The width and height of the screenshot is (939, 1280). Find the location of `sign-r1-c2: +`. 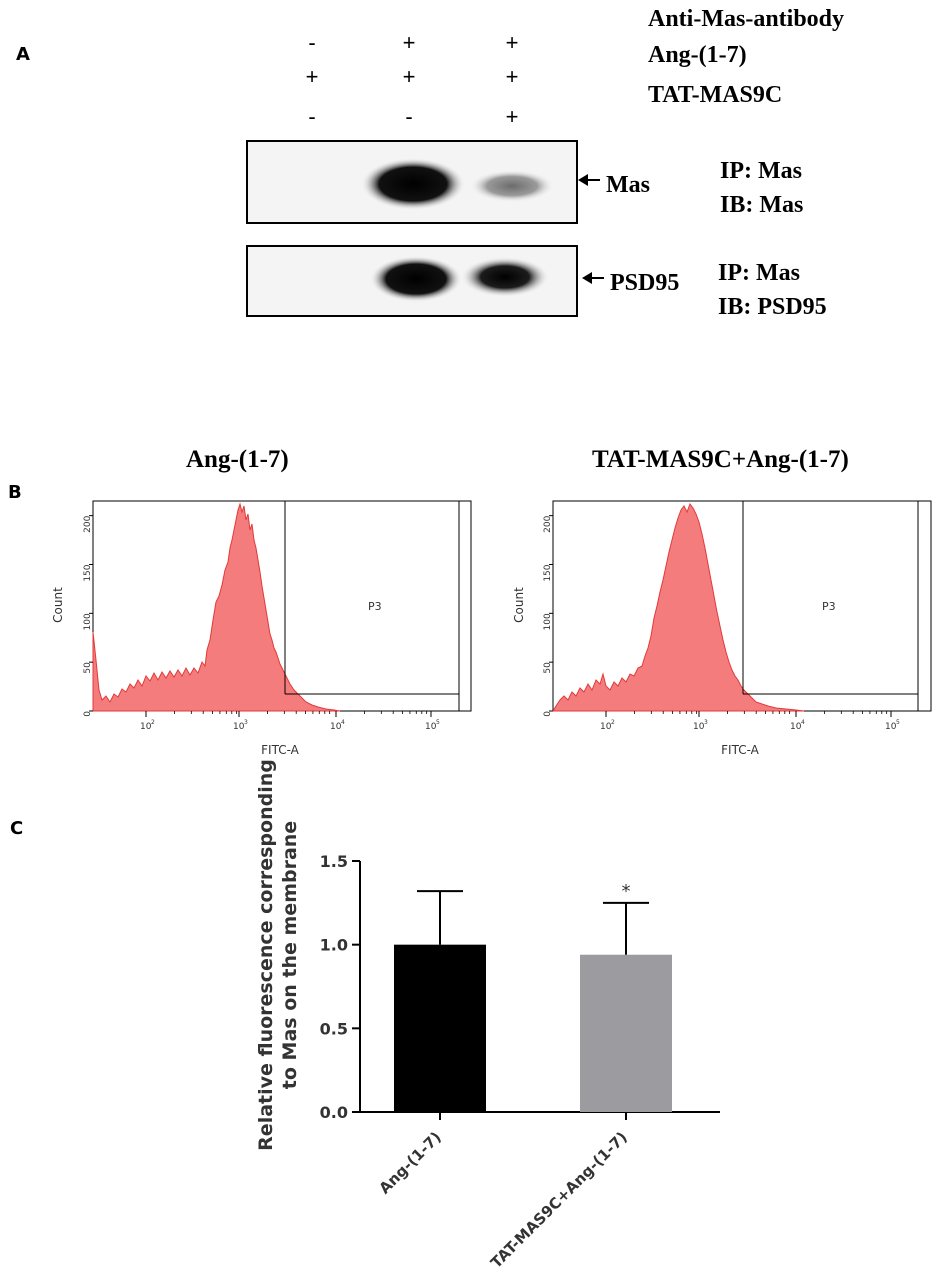

sign-r1-c2: + is located at coordinates (512, 76).